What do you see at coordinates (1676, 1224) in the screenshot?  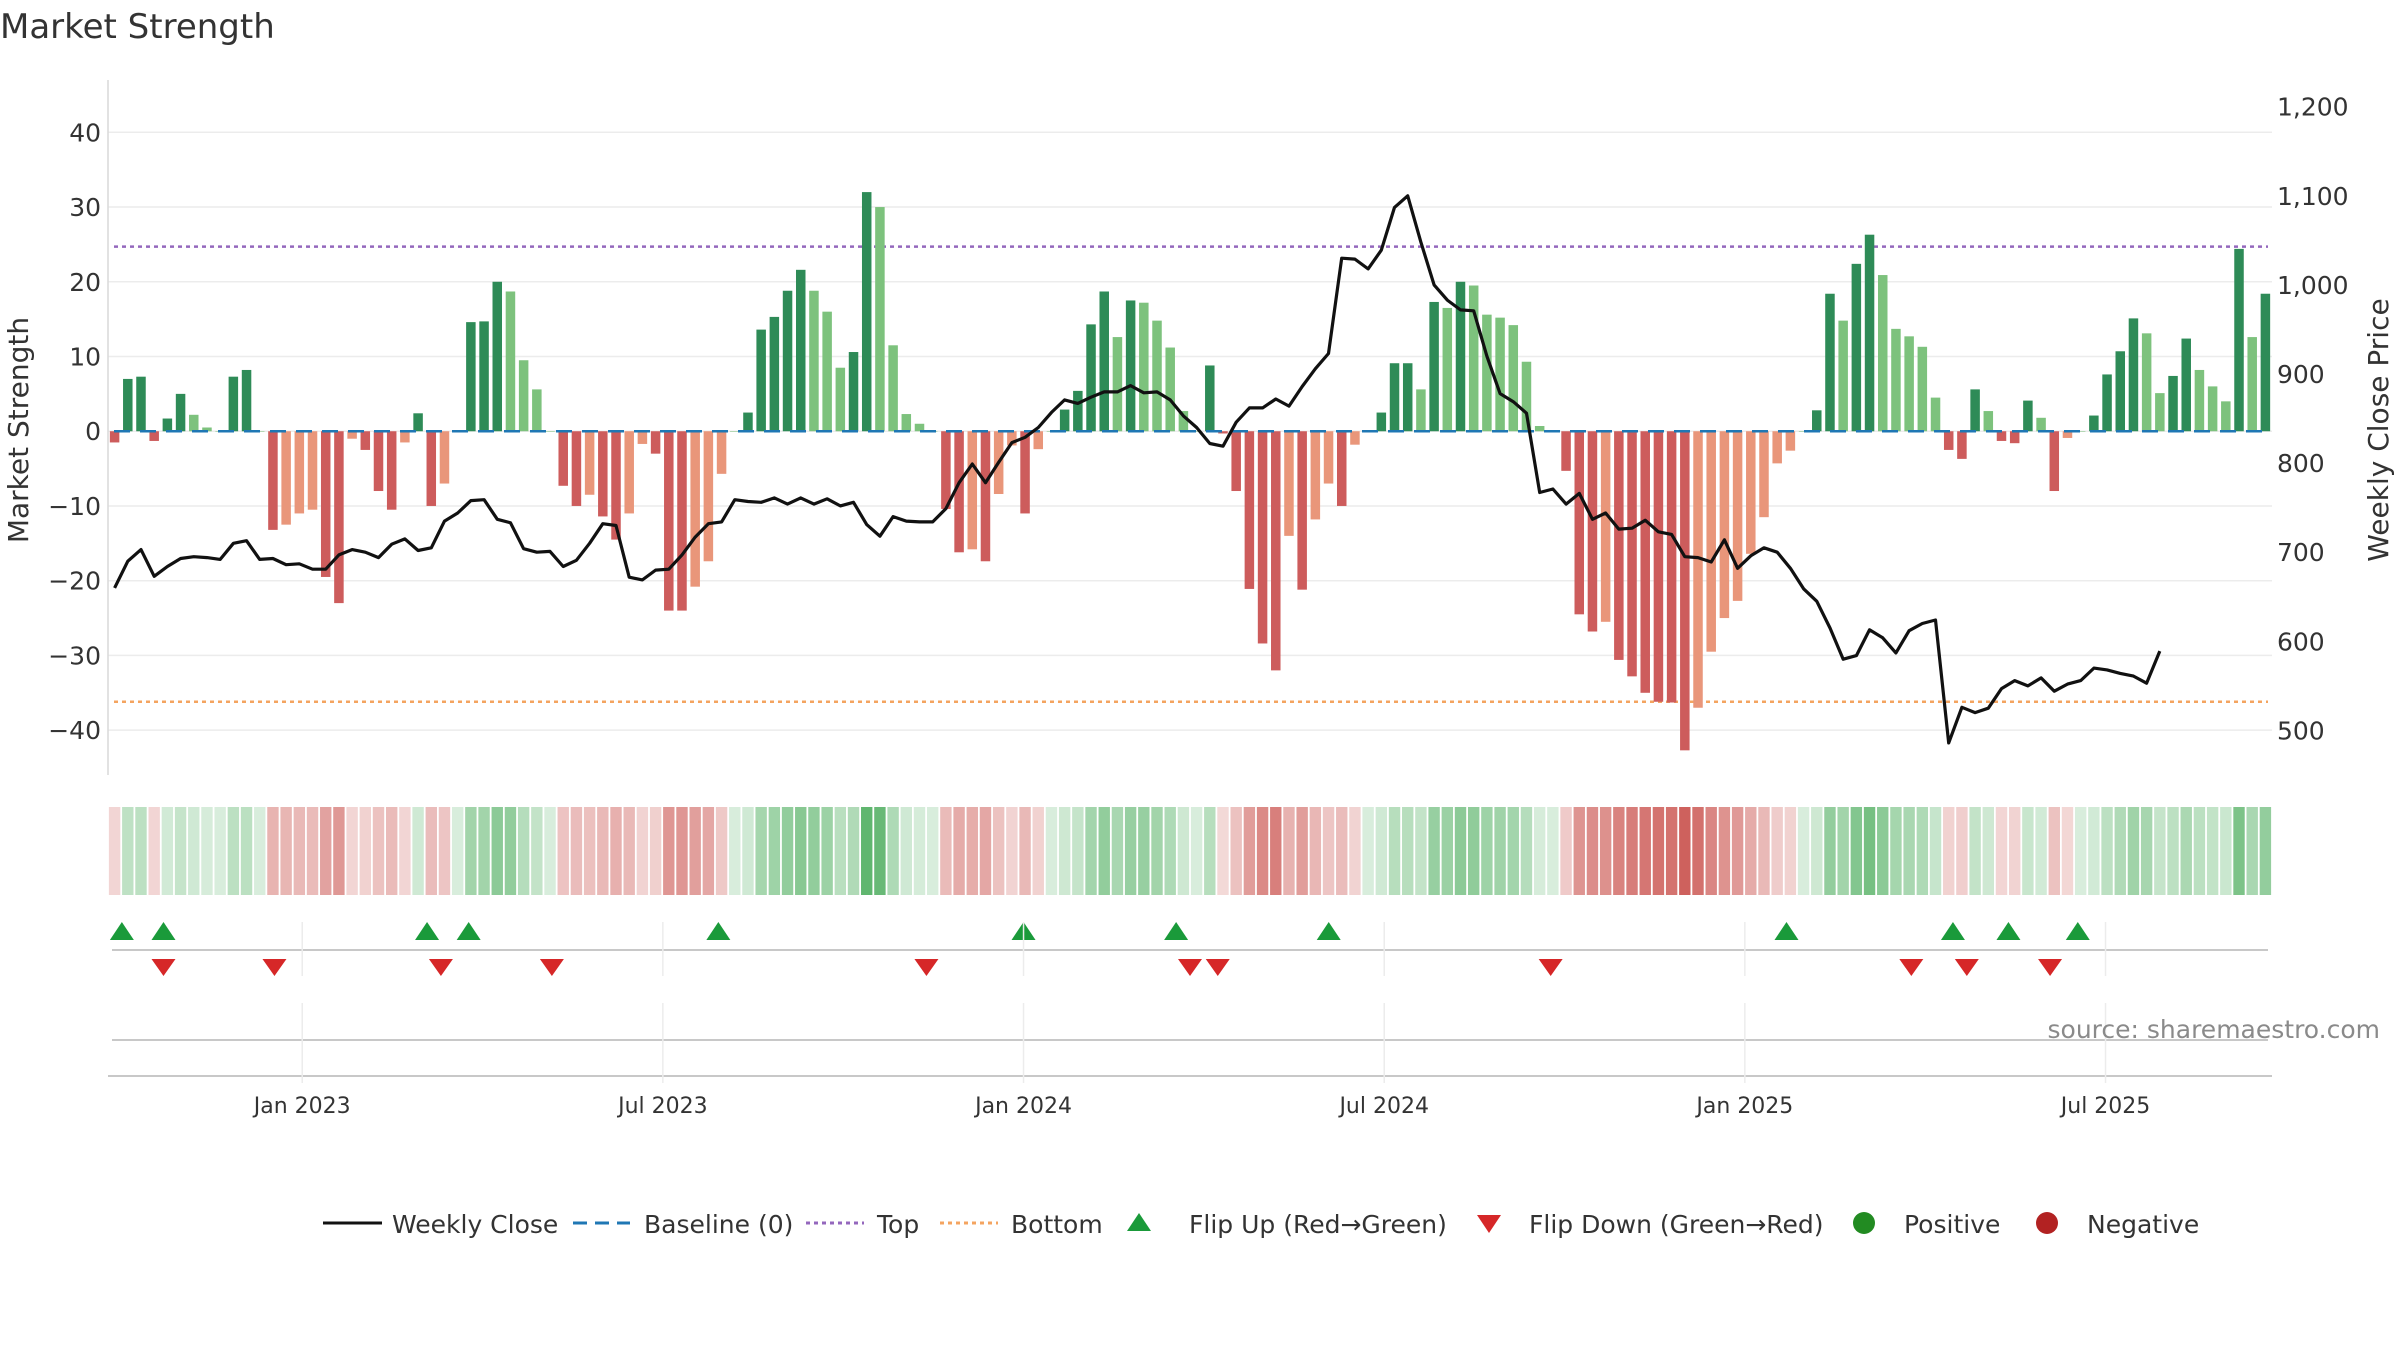 I see `legend-flip-down-label: Flip Down (Green→Red)` at bounding box center [1676, 1224].